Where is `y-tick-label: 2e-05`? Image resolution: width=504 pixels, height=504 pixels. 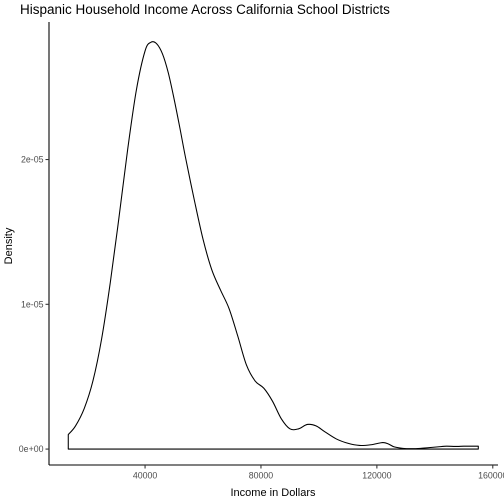
y-tick-label: 2e-05 is located at coordinates (32, 160).